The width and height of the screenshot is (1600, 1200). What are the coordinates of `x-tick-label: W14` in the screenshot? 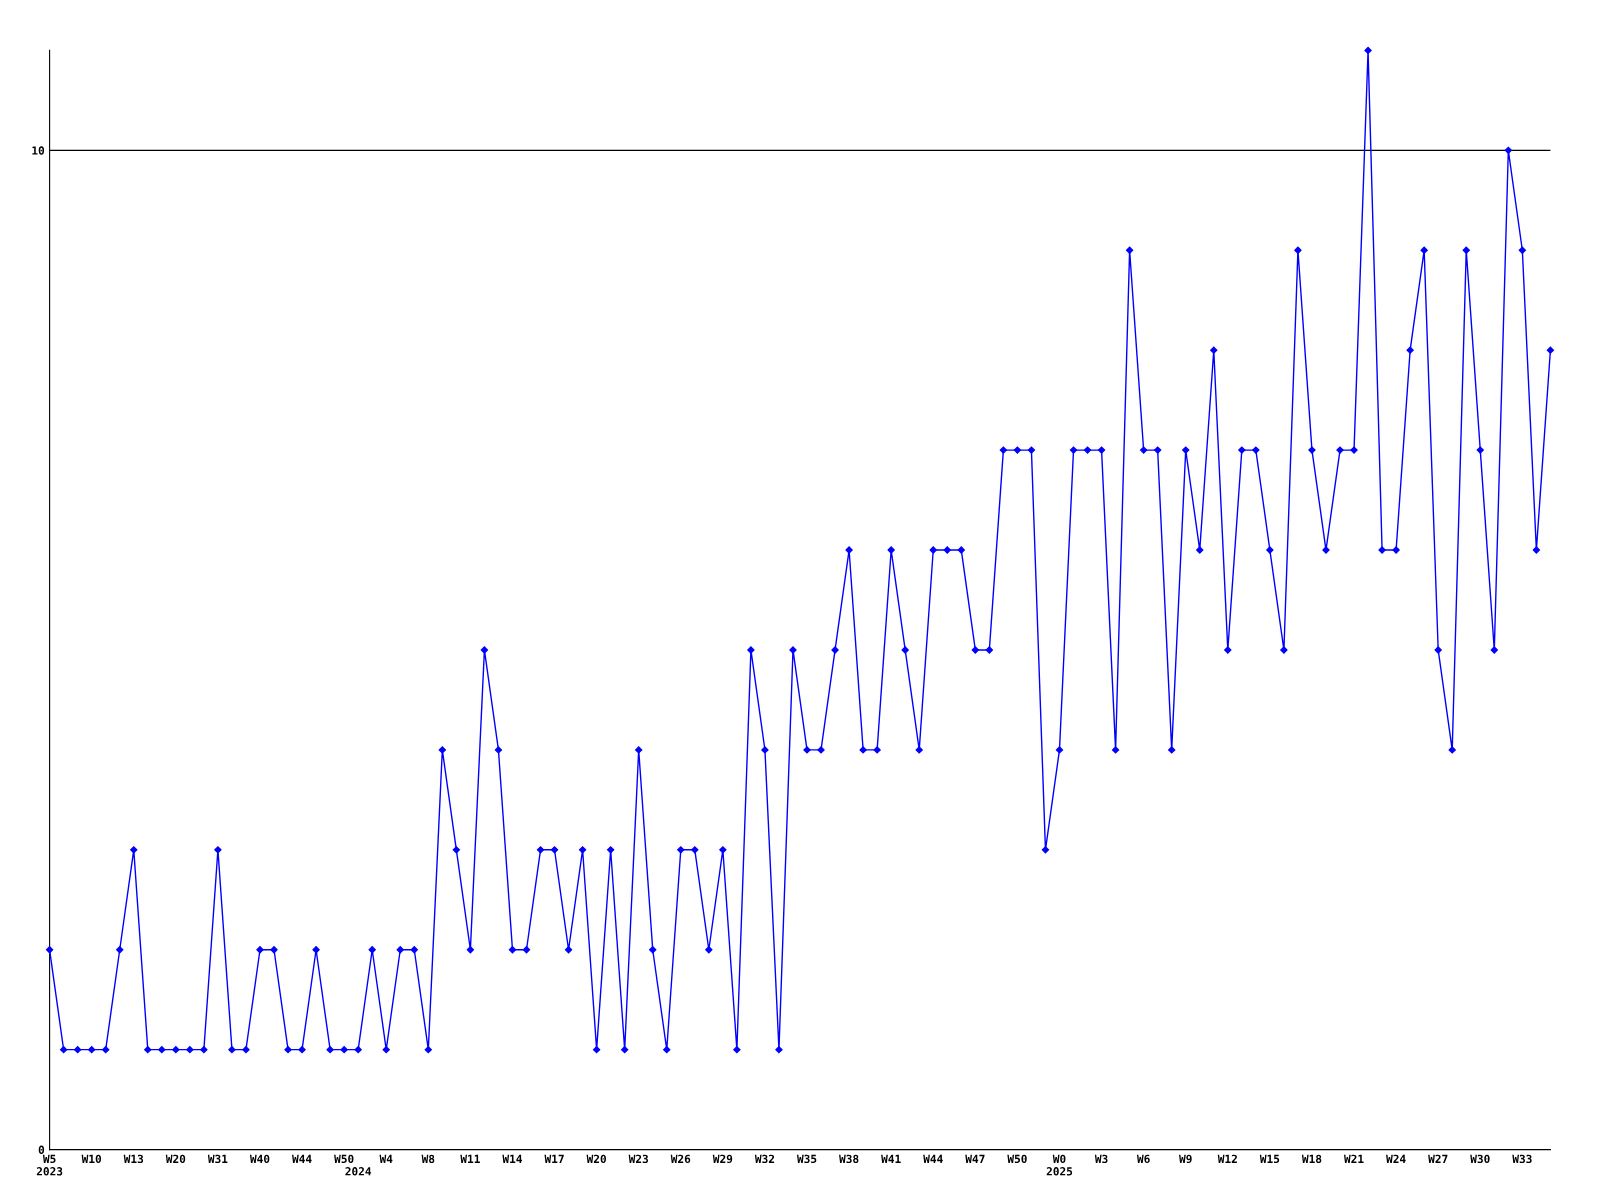 It's located at (512, 1158).